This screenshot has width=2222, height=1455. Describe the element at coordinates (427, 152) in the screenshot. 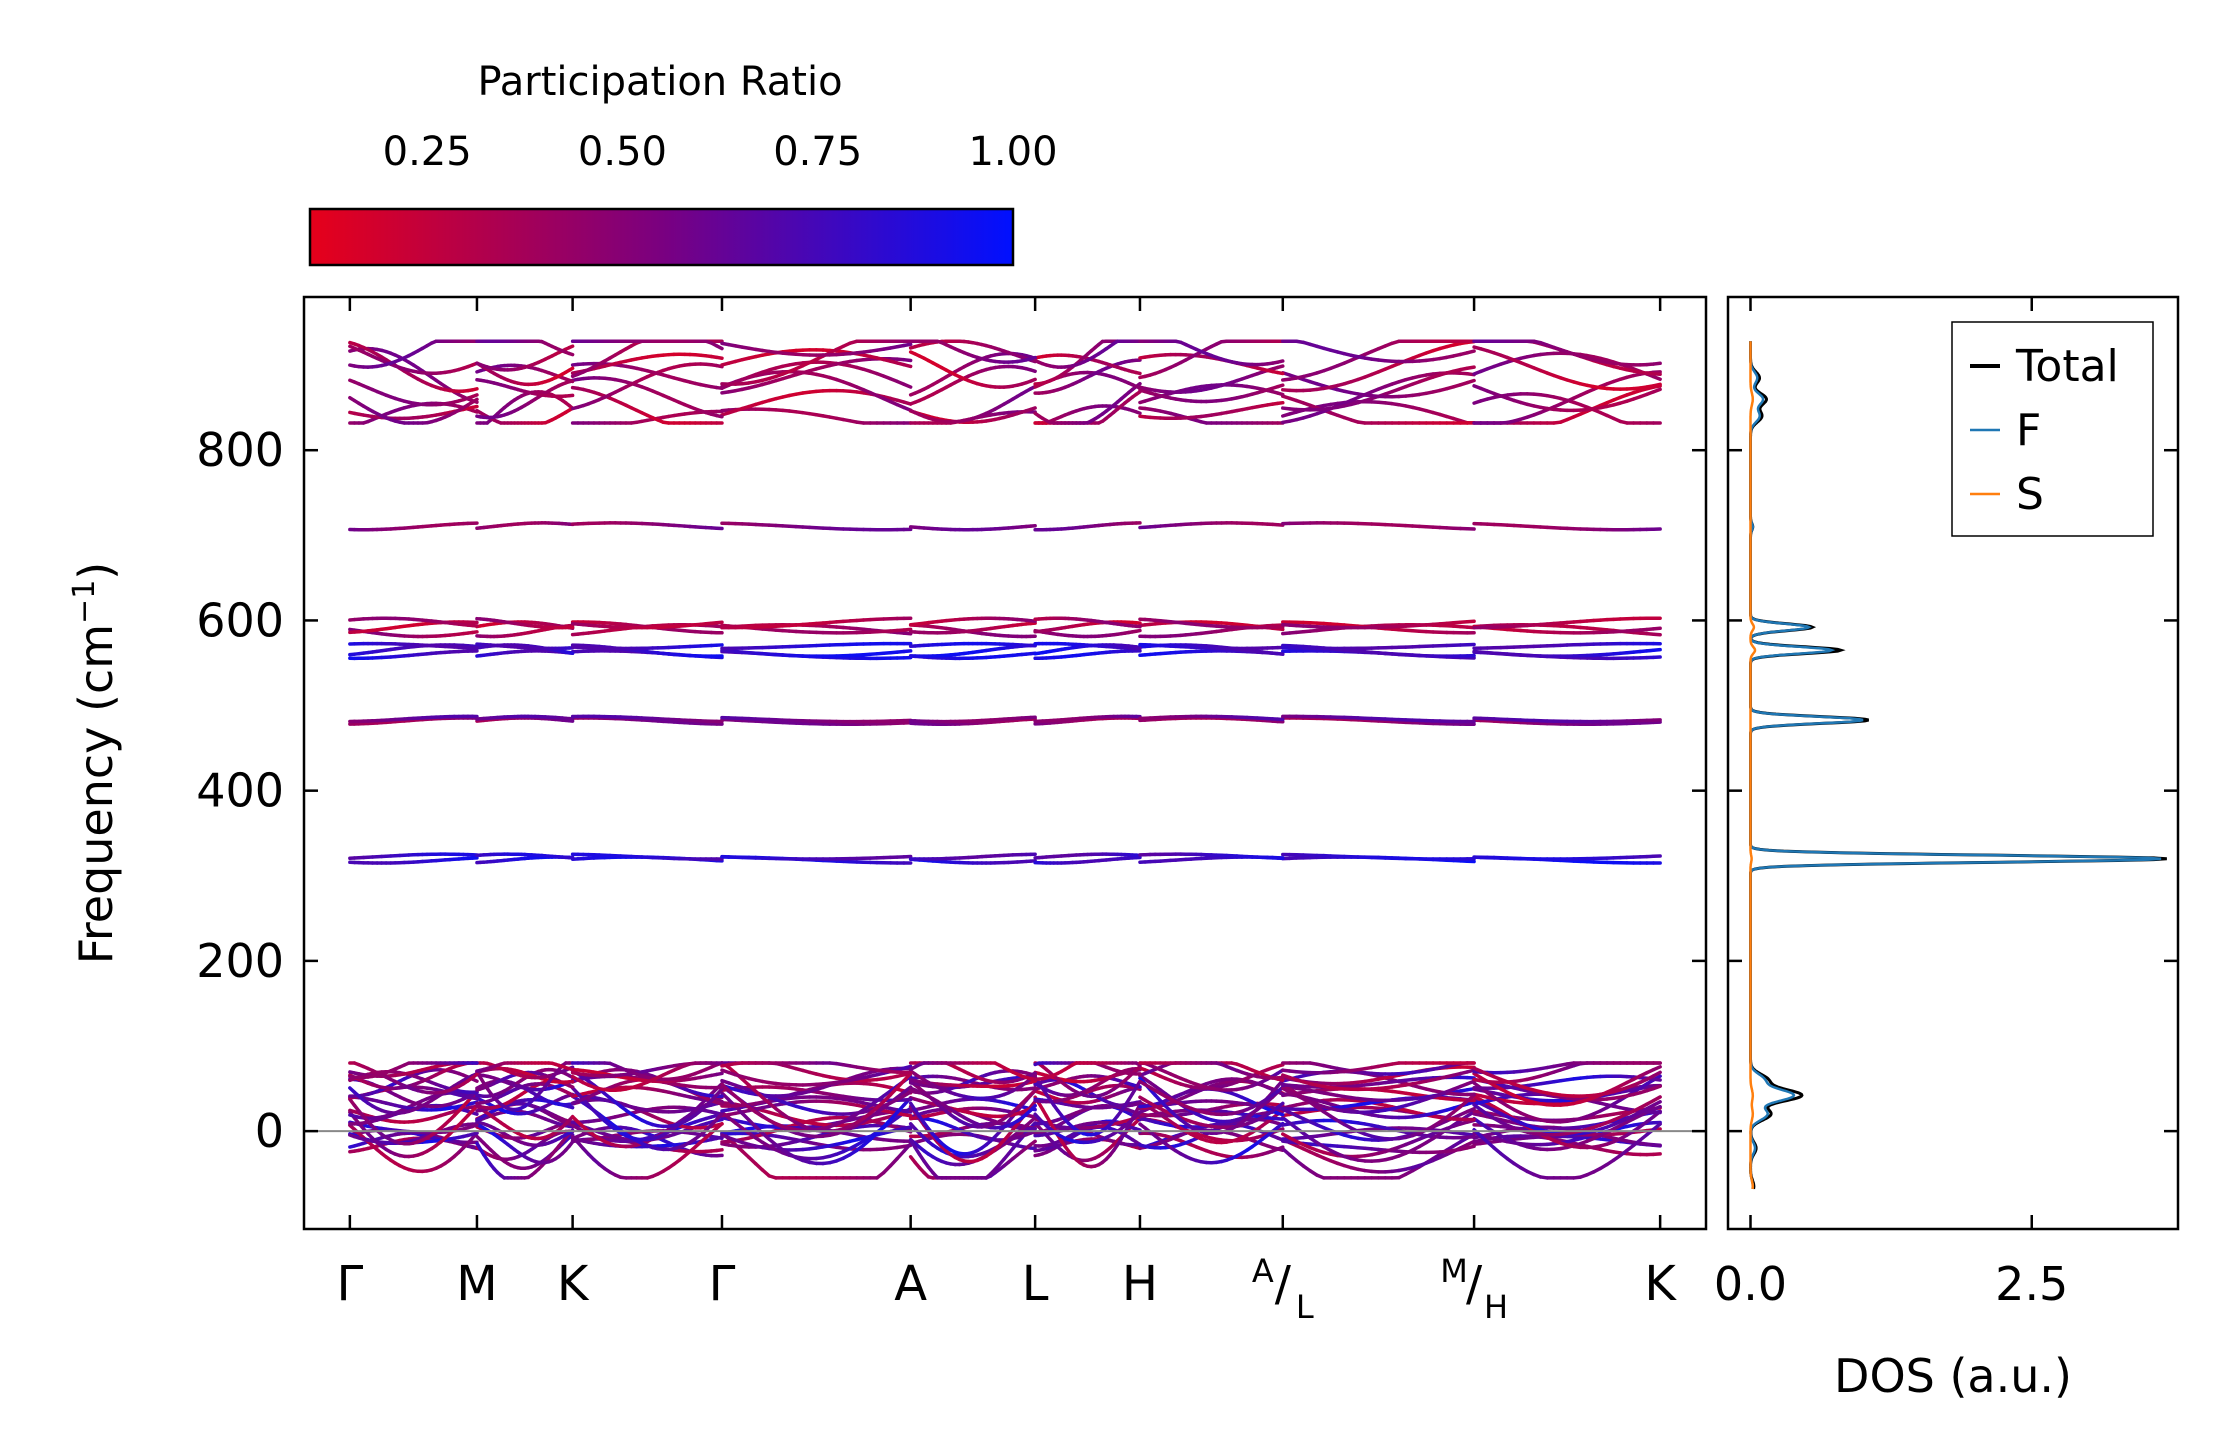

I see `colorbar-tick-label: 0.25` at that location.